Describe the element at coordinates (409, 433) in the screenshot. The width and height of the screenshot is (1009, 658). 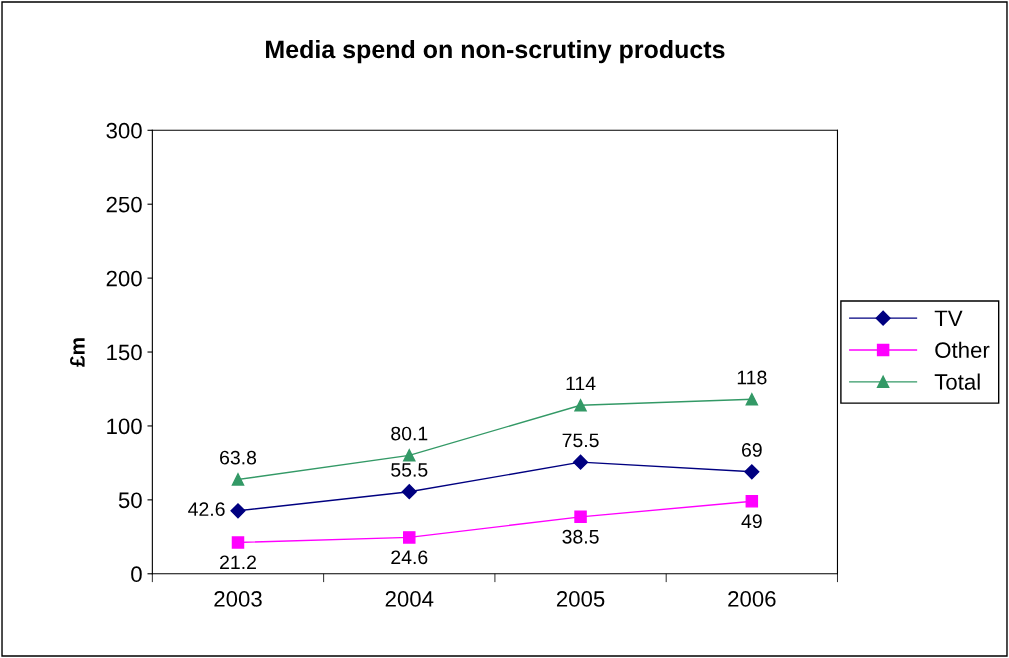
I see `data-label: 80.1` at that location.